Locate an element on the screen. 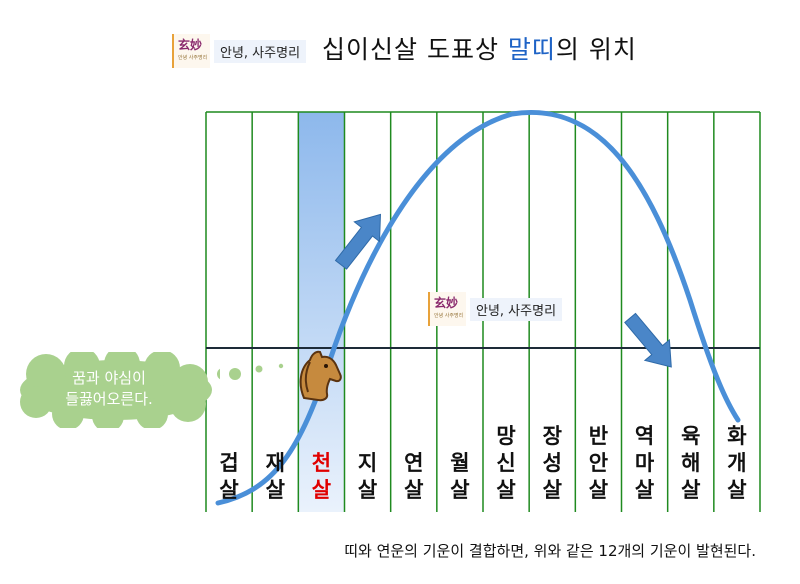 The width and height of the screenshot is (800, 584). horse-head-icon is located at coordinates (320, 376).